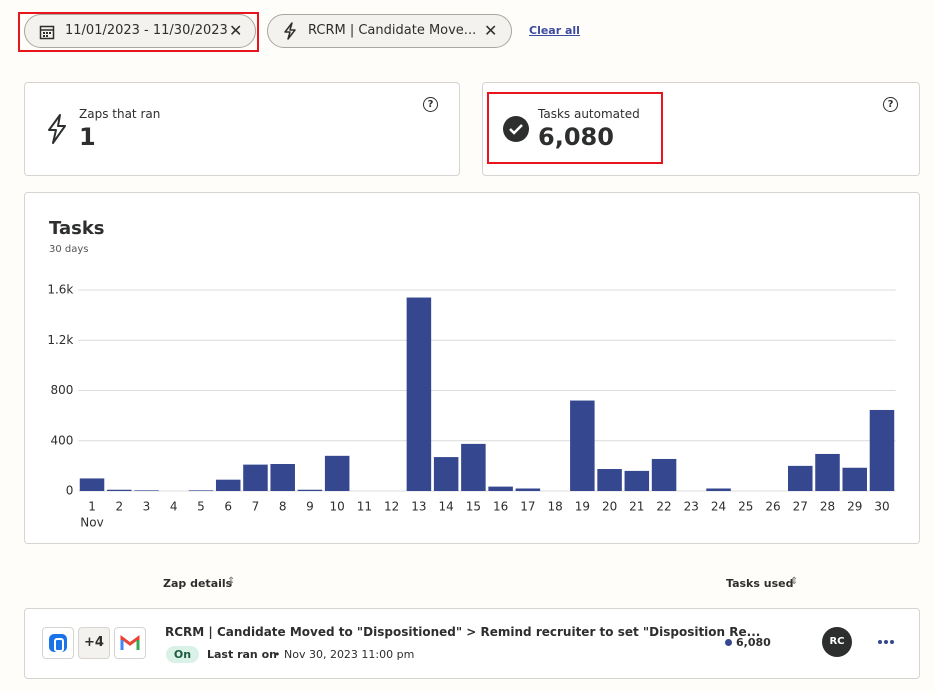 This screenshot has height=693, width=935. I want to click on x-tick-label: 26, so click(772, 507).